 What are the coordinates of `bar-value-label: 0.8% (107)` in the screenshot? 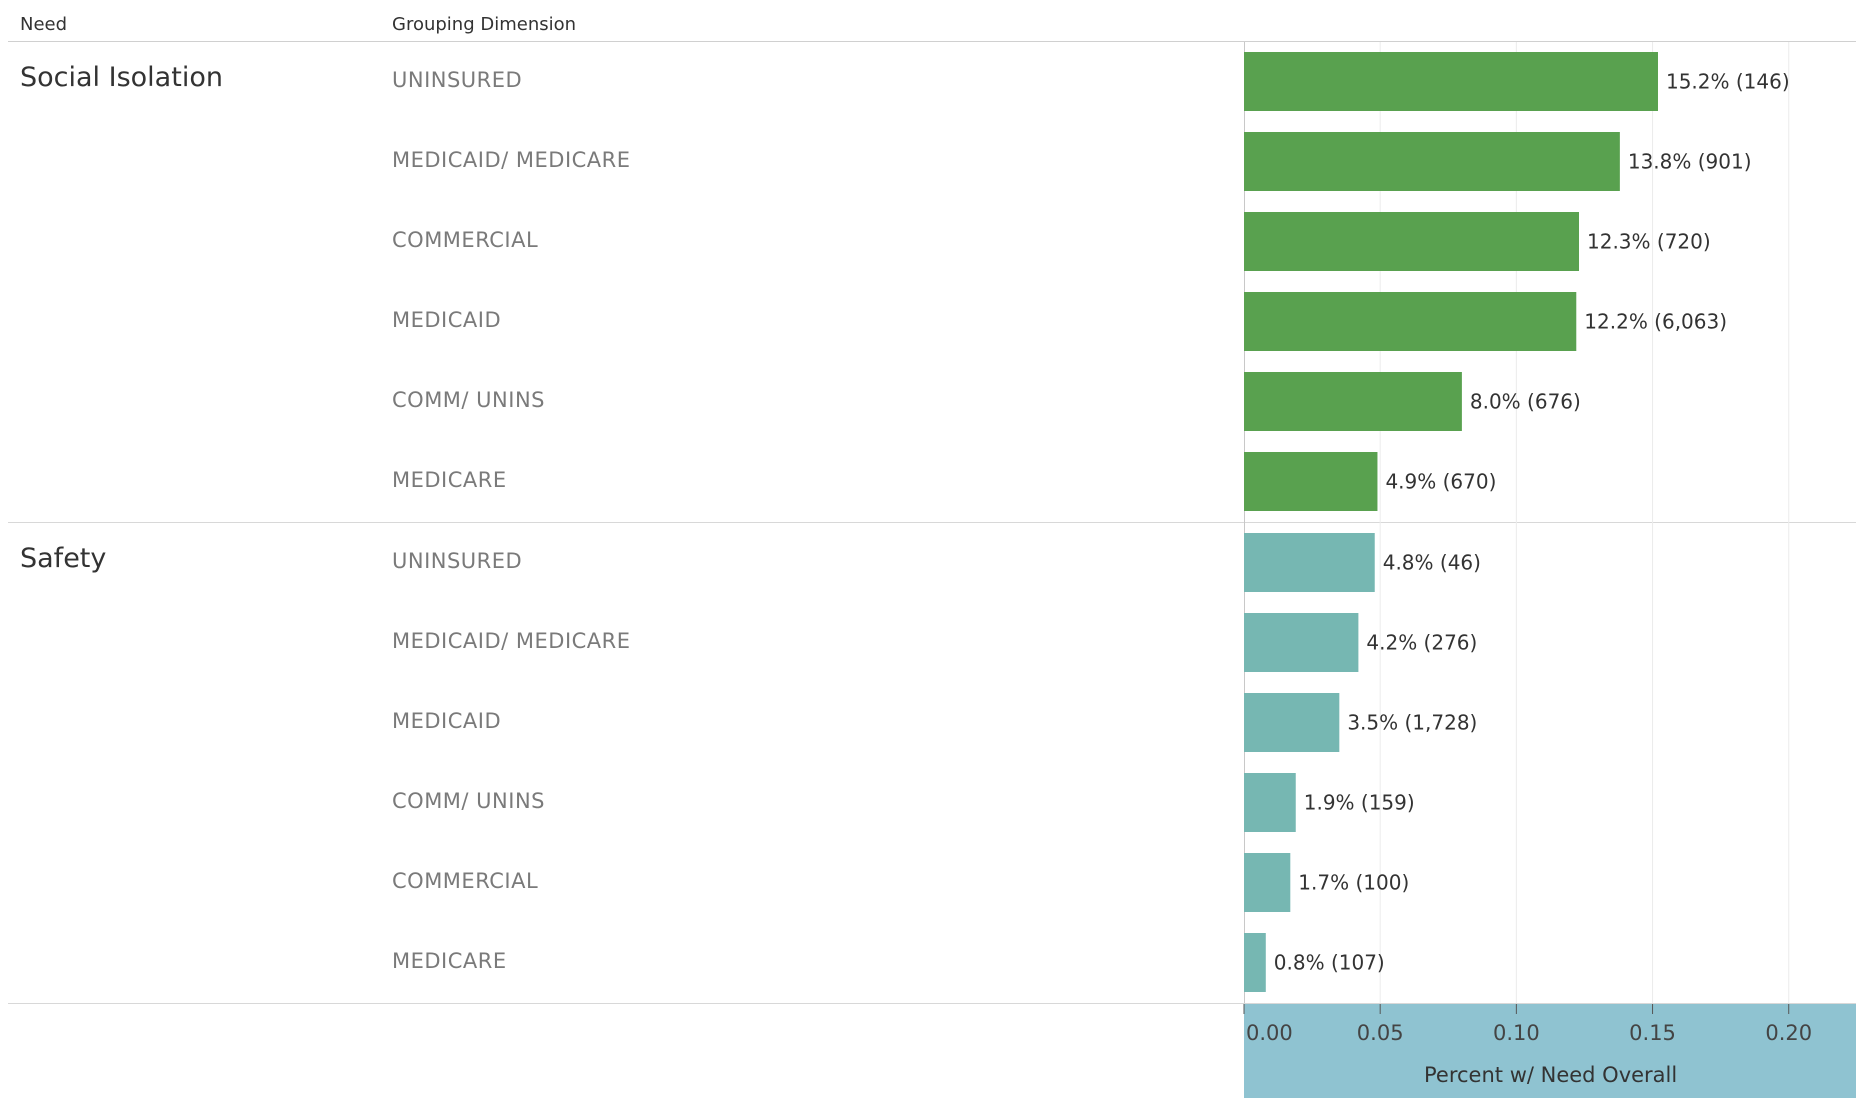 It's located at (1329, 963).